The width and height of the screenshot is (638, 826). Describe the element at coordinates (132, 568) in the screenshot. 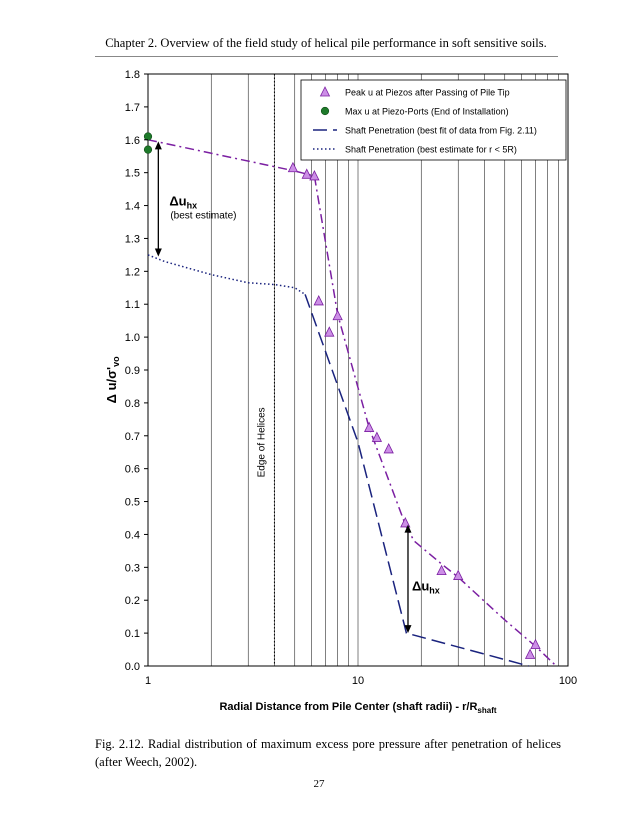

I see `y-tick-label: 0.3` at that location.